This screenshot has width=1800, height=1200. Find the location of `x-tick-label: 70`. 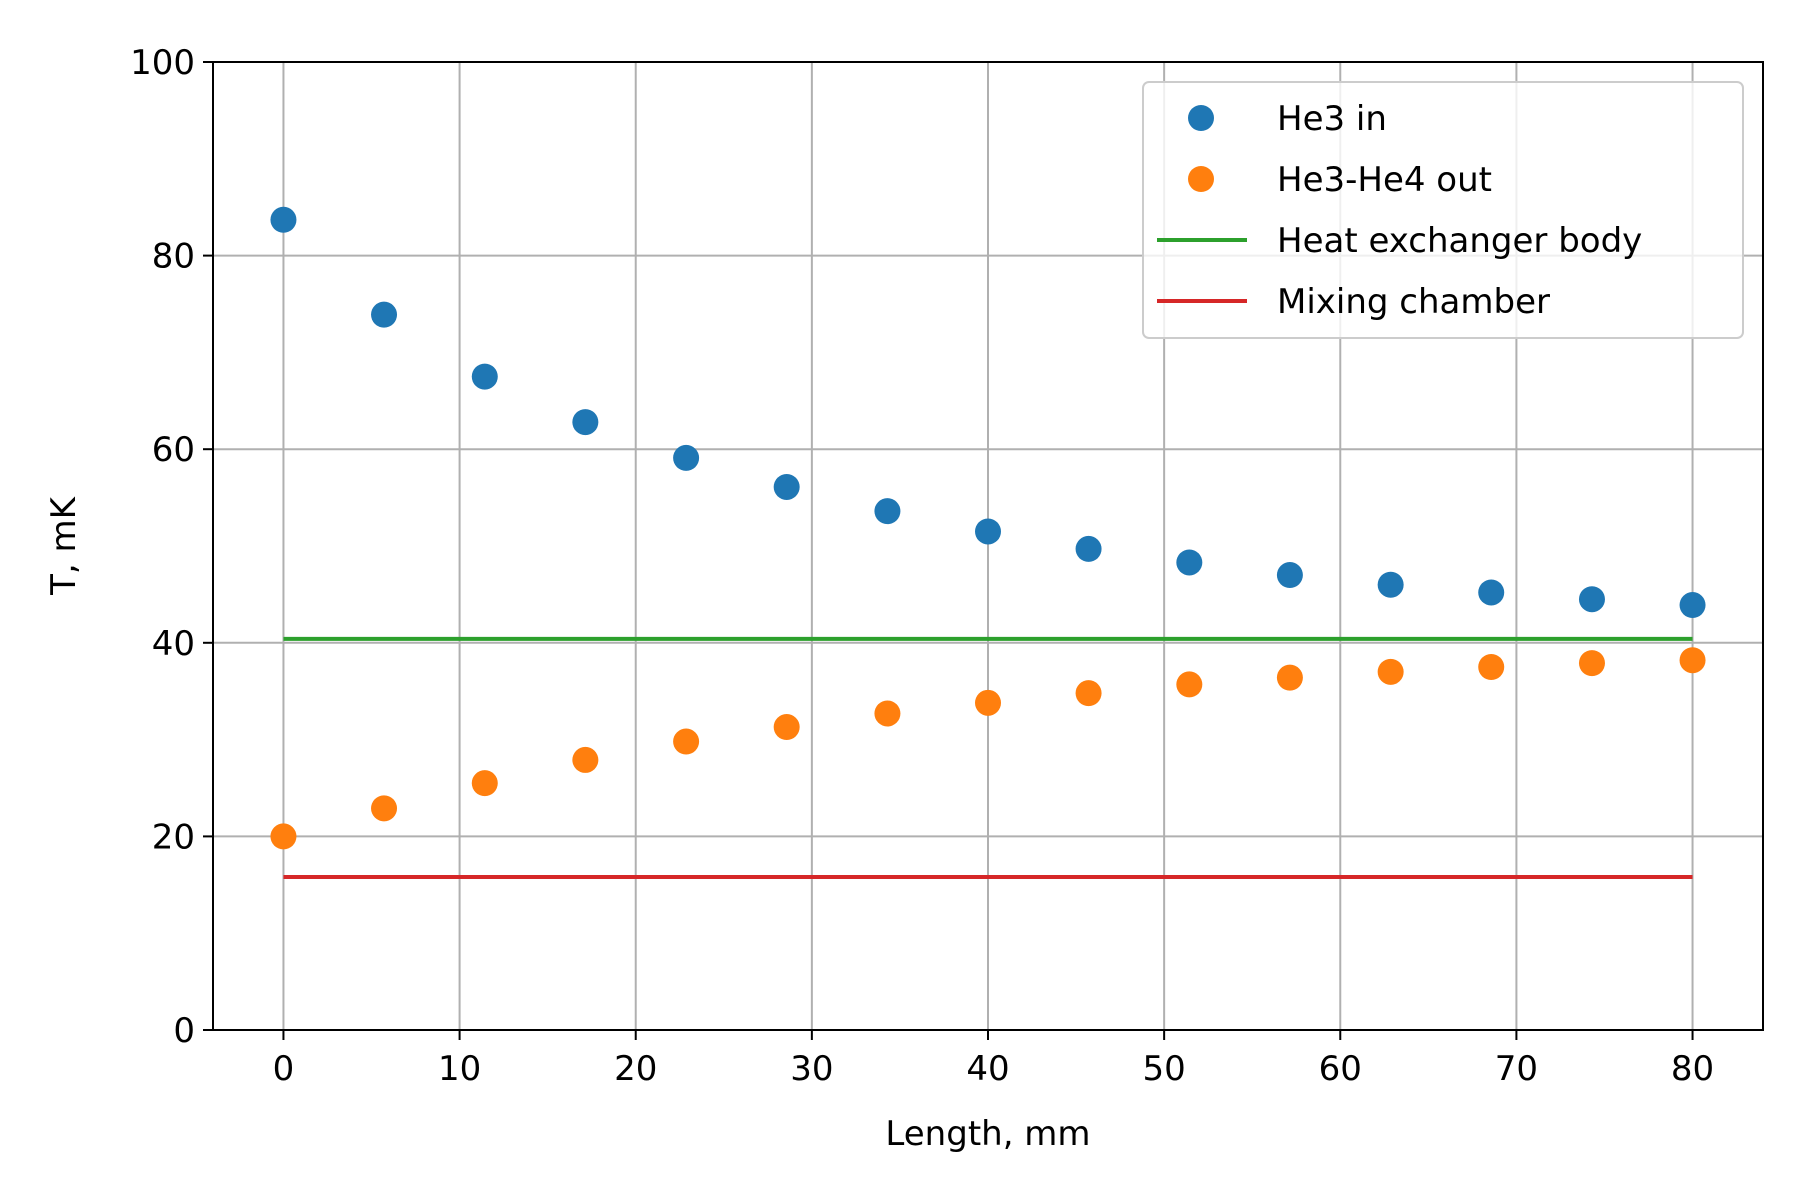

x-tick-label: 70 is located at coordinates (1516, 1069).